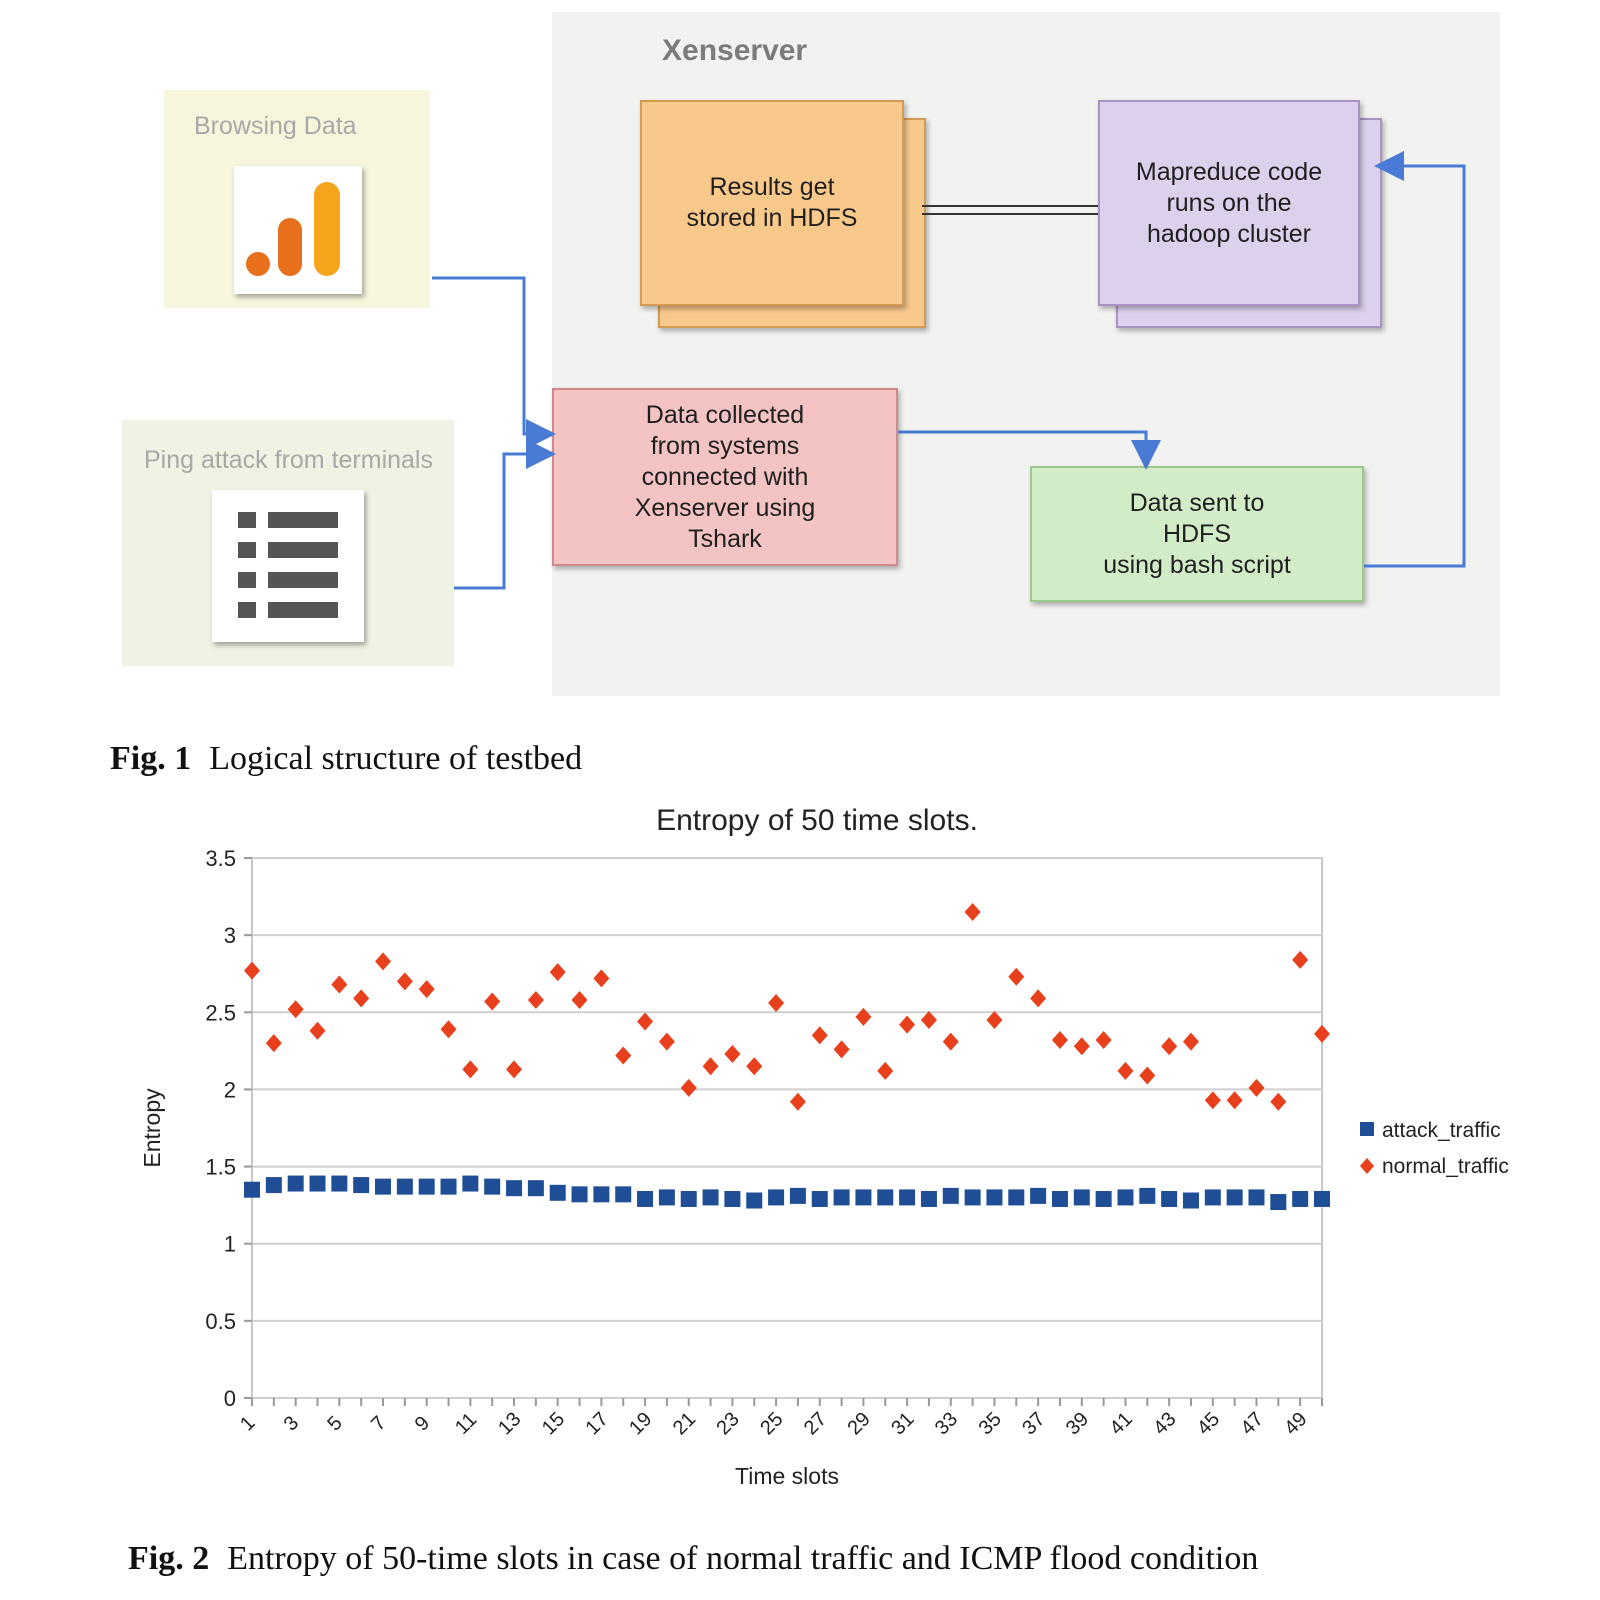 This screenshot has width=1600, height=1600. What do you see at coordinates (1164, 1423) in the screenshot?
I see `x-tick-label: 43` at bounding box center [1164, 1423].